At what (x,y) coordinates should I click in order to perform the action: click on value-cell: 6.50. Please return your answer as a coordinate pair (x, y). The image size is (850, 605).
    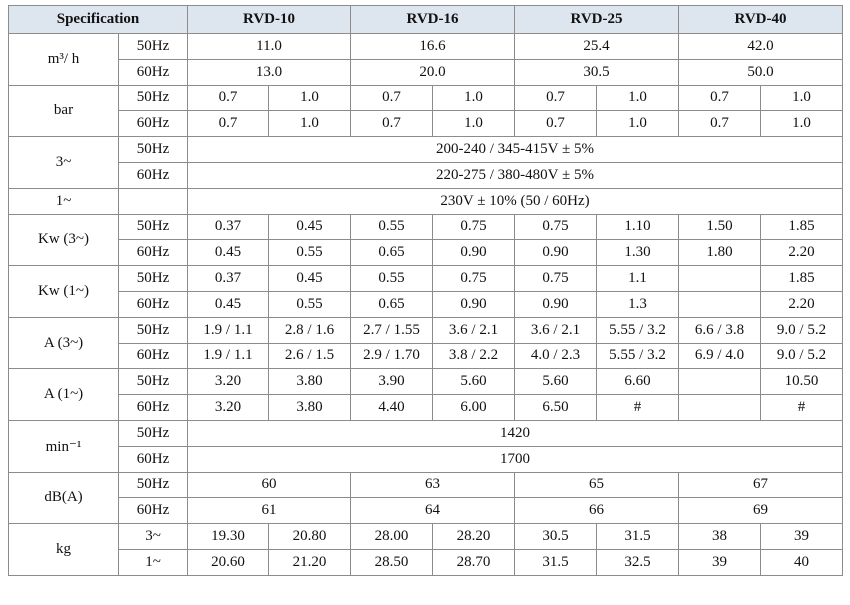
    Looking at the image, I should click on (555, 407).